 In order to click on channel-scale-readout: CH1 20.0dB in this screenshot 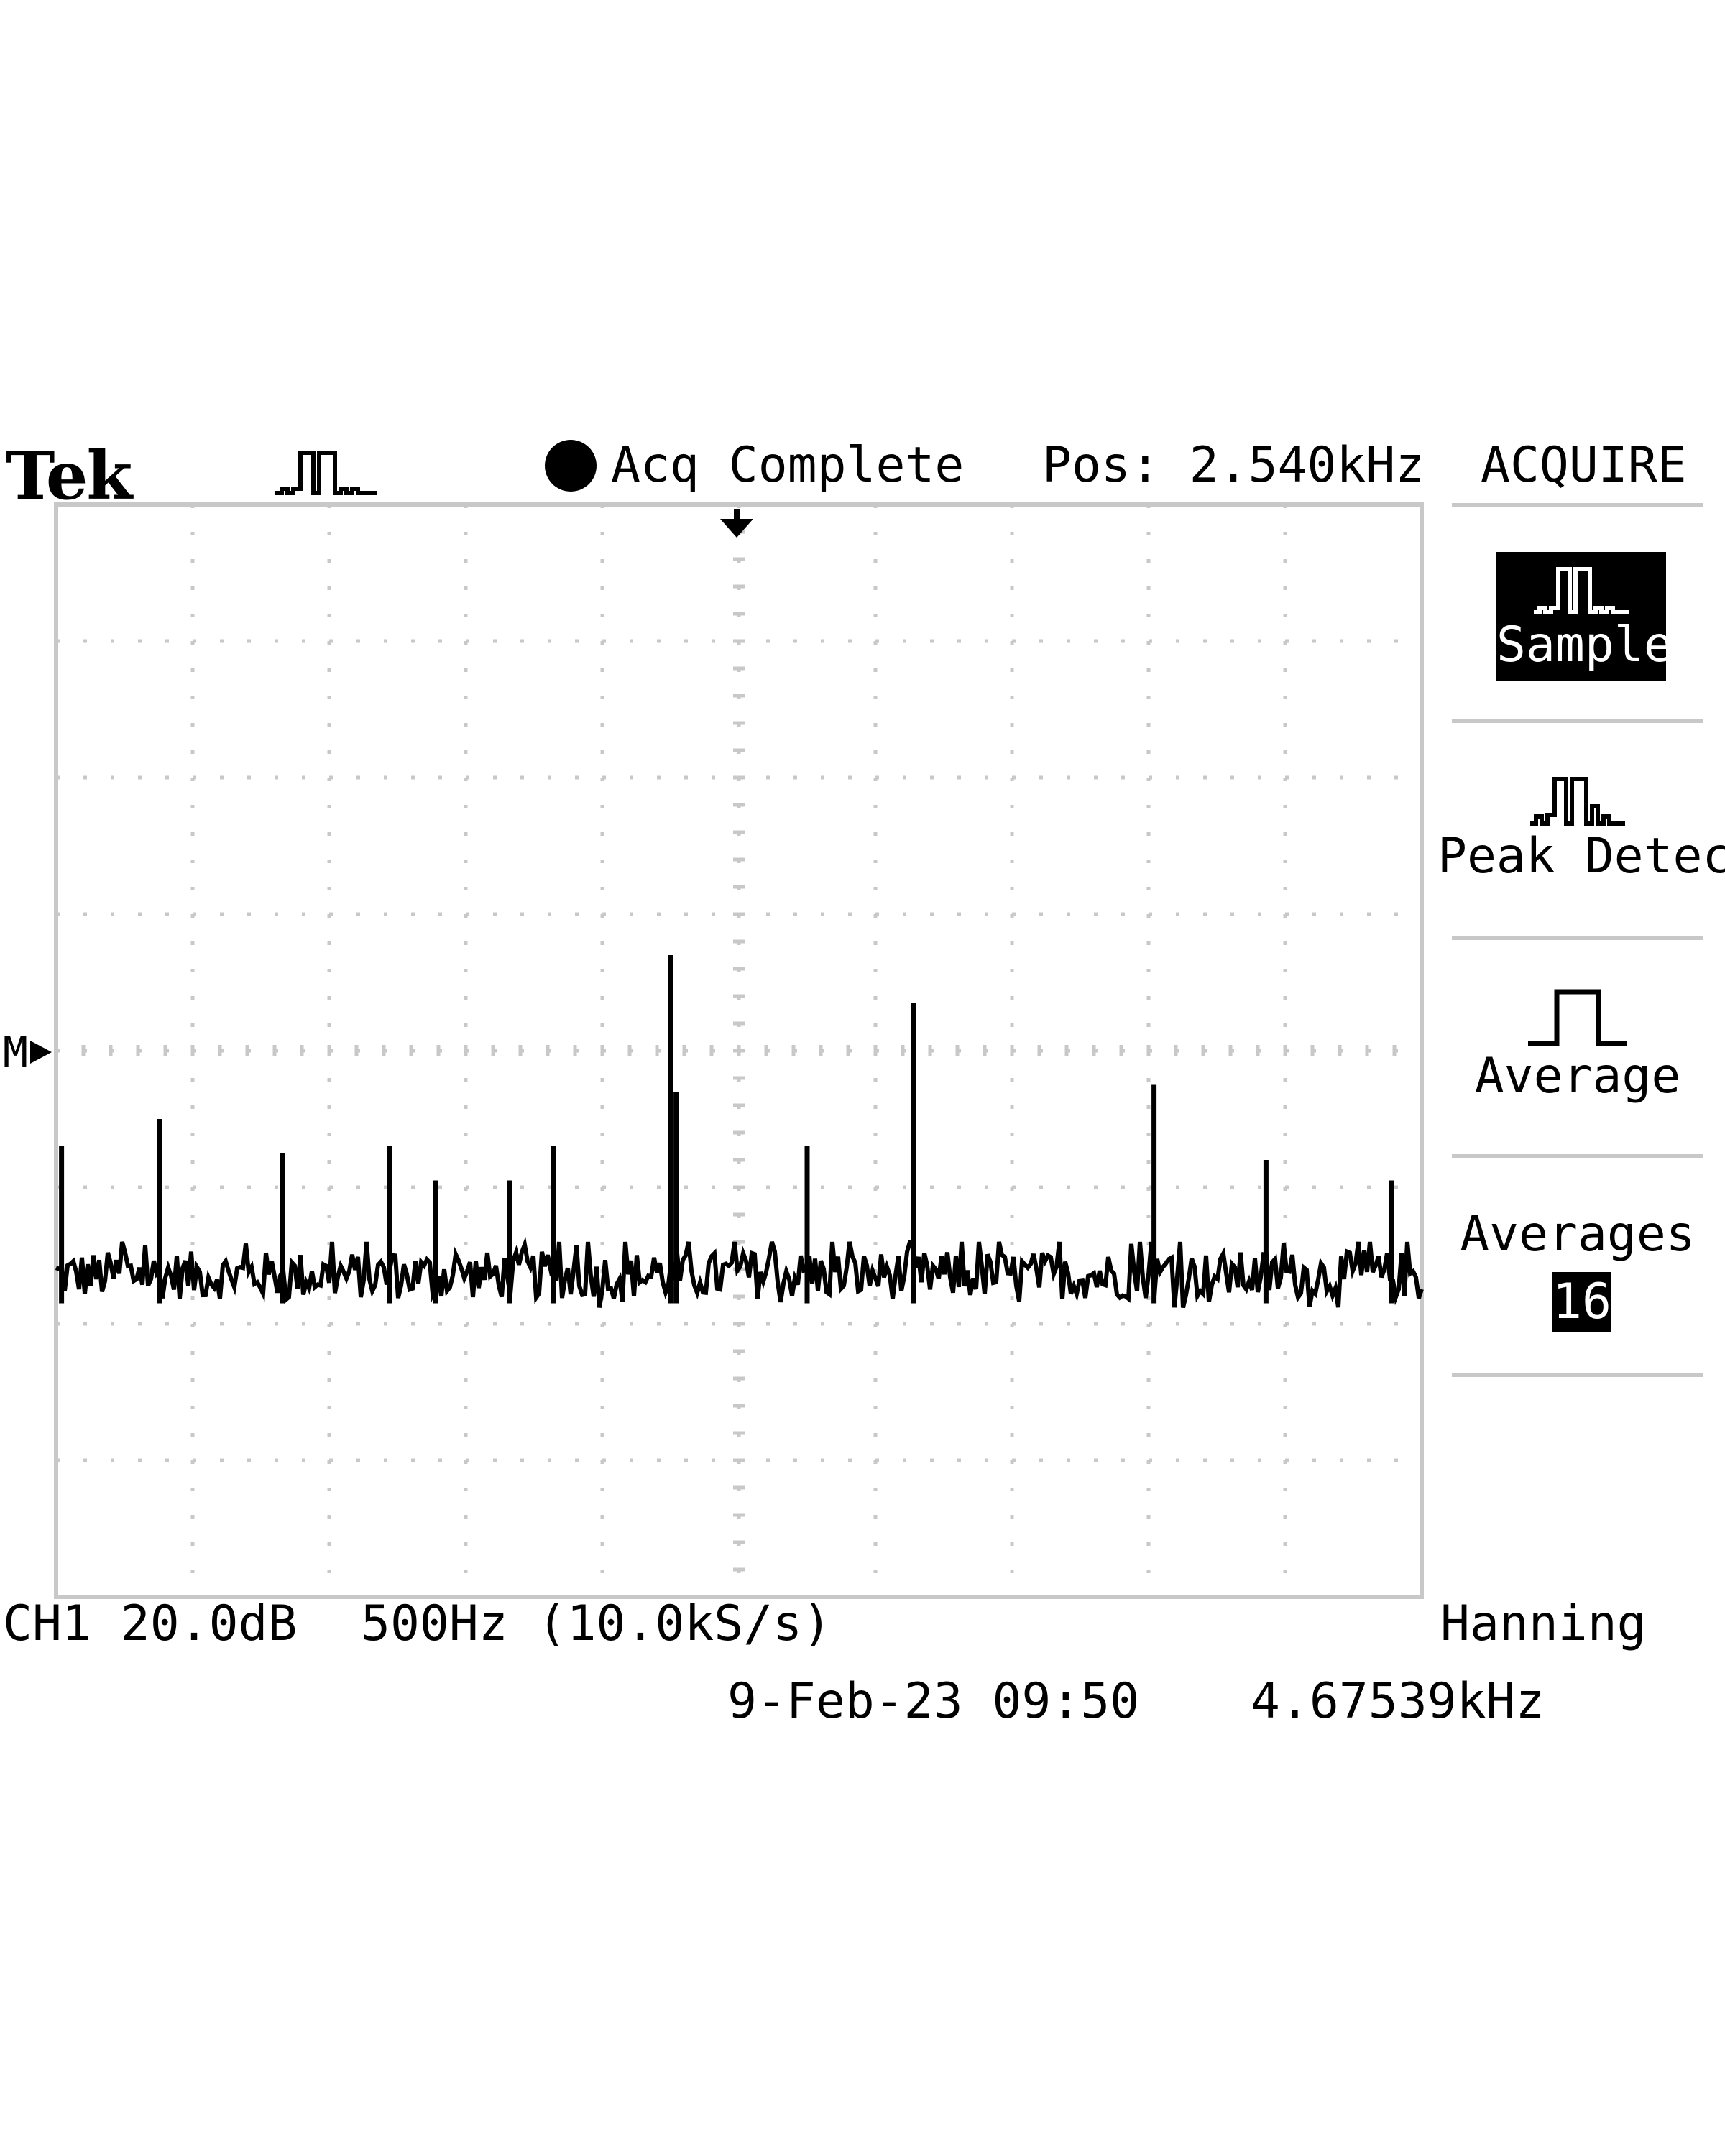, I will do `click(150, 1624)`.